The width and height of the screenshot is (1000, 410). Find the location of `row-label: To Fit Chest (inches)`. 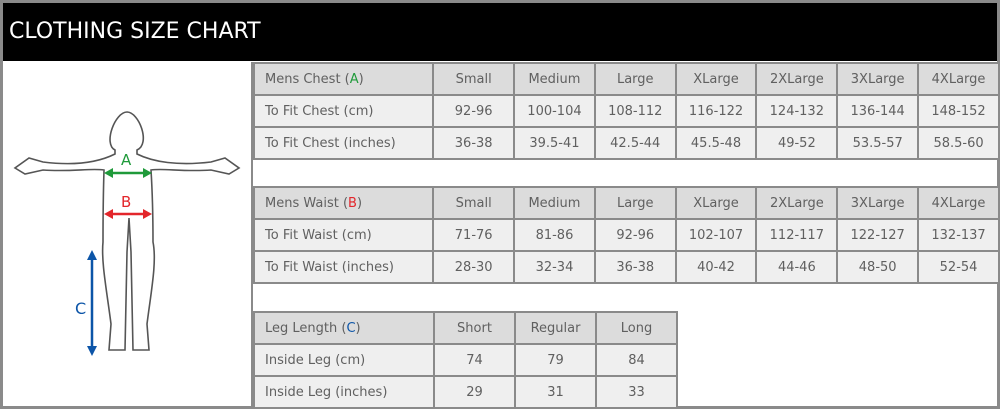

row-label: To Fit Chest (inches) is located at coordinates (343, 143).